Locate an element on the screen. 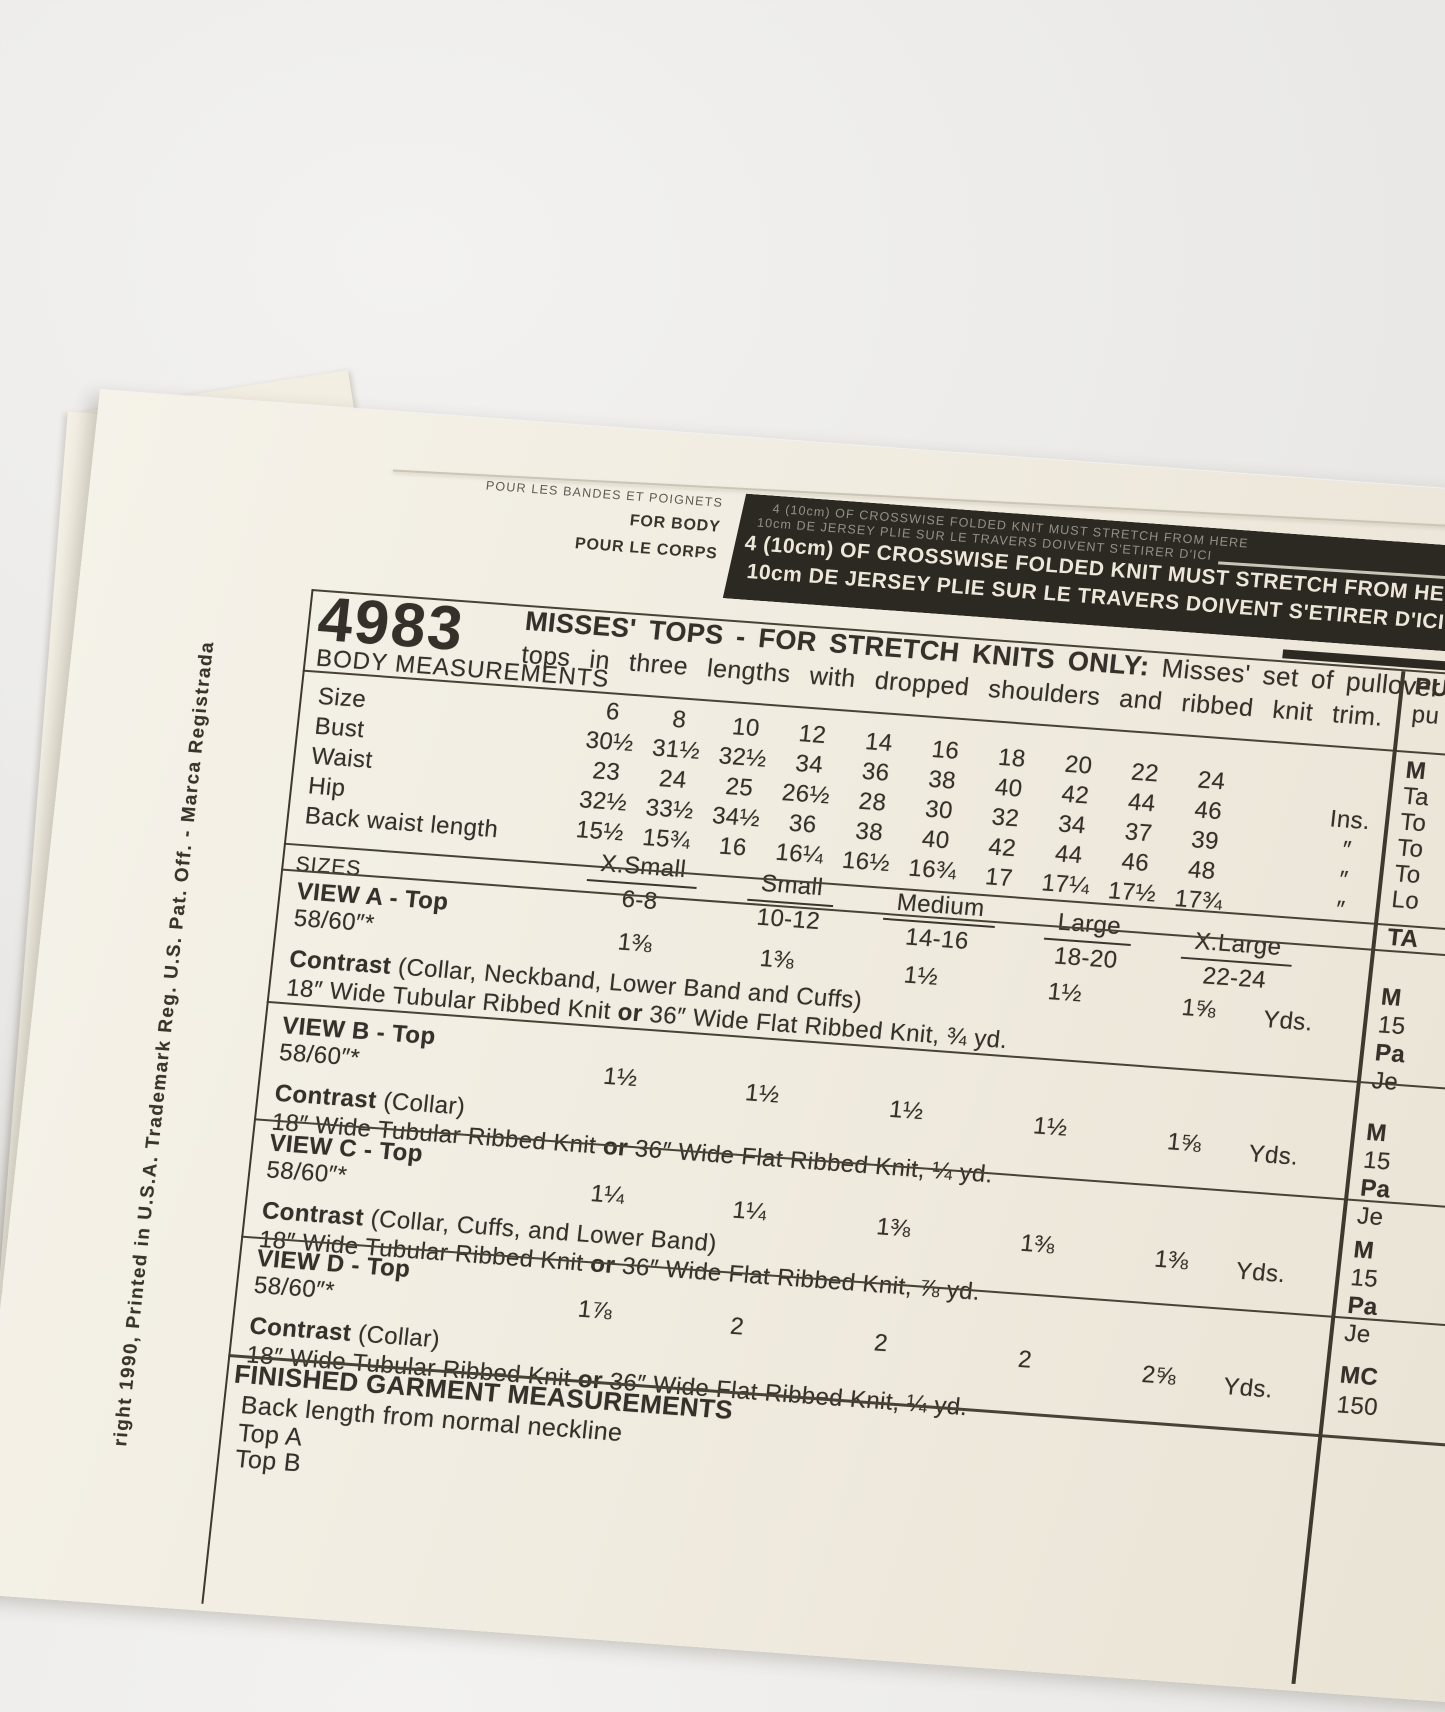 This screenshot has height=1712, width=1445. measurement-row-label: Hip is located at coordinates (326, 787).